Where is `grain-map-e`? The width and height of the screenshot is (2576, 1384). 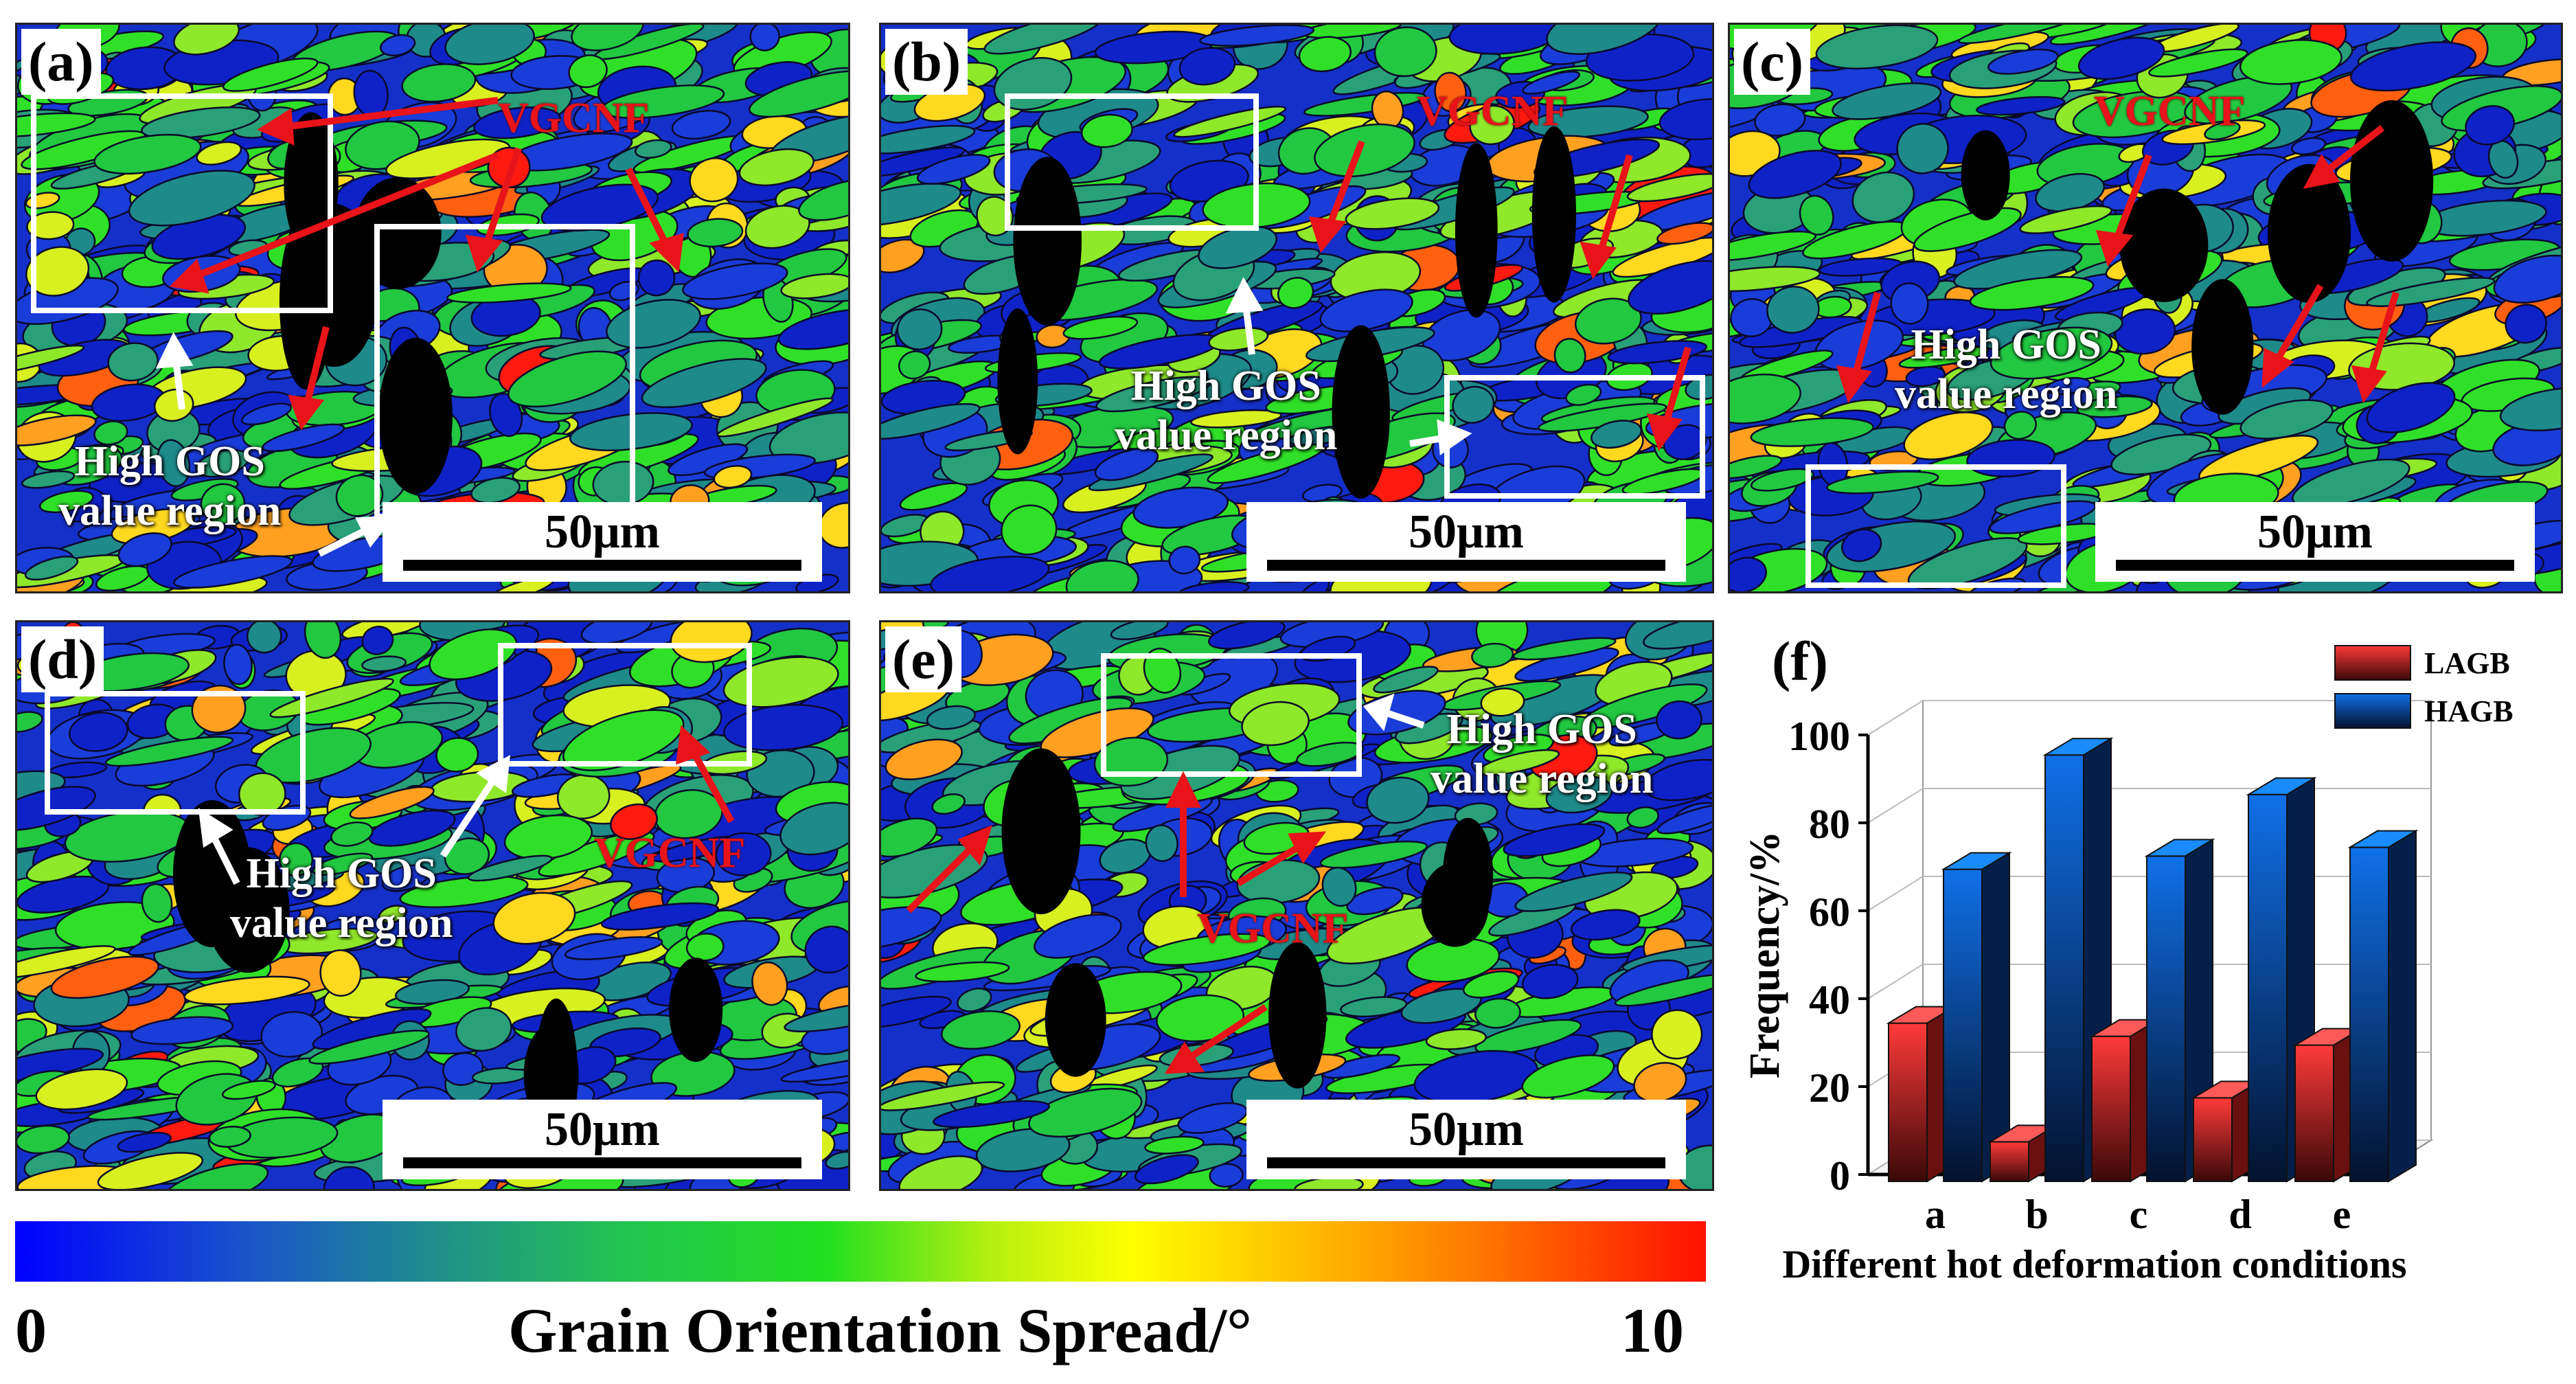
grain-map-e is located at coordinates (1296, 905).